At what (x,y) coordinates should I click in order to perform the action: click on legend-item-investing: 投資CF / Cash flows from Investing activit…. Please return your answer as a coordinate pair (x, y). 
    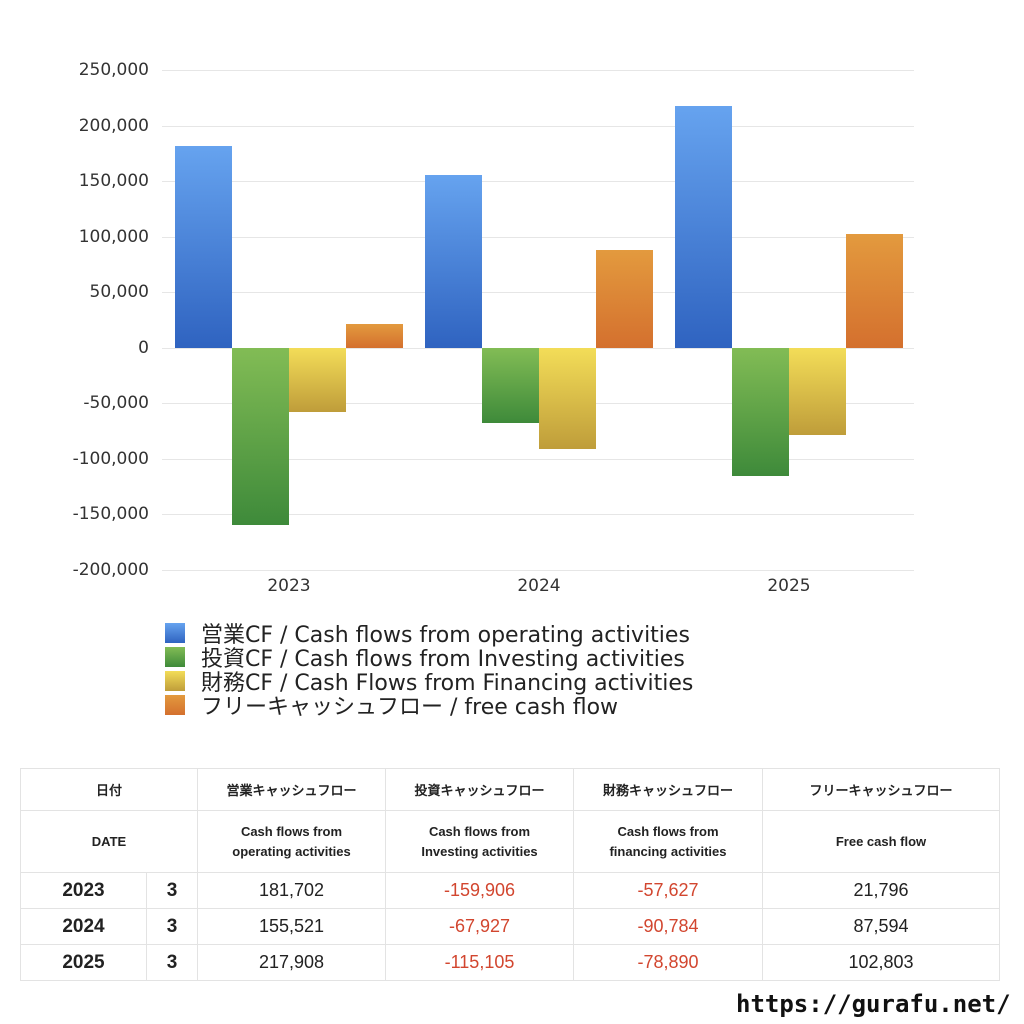
    Looking at the image, I should click on (429, 658).